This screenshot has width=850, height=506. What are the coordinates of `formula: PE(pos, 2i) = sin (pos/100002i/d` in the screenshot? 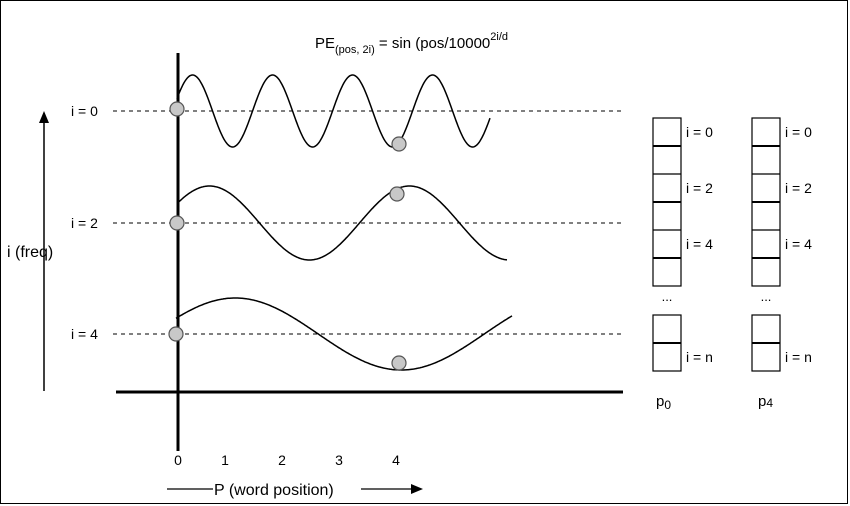 It's located at (411, 43).